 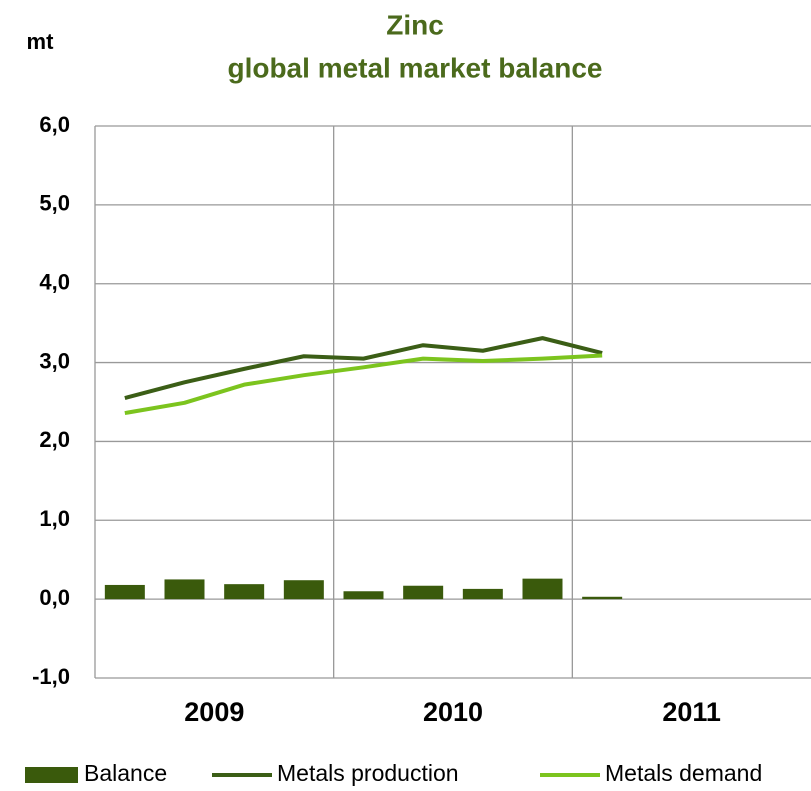 I want to click on x-group-label: 2009, so click(x=214, y=712).